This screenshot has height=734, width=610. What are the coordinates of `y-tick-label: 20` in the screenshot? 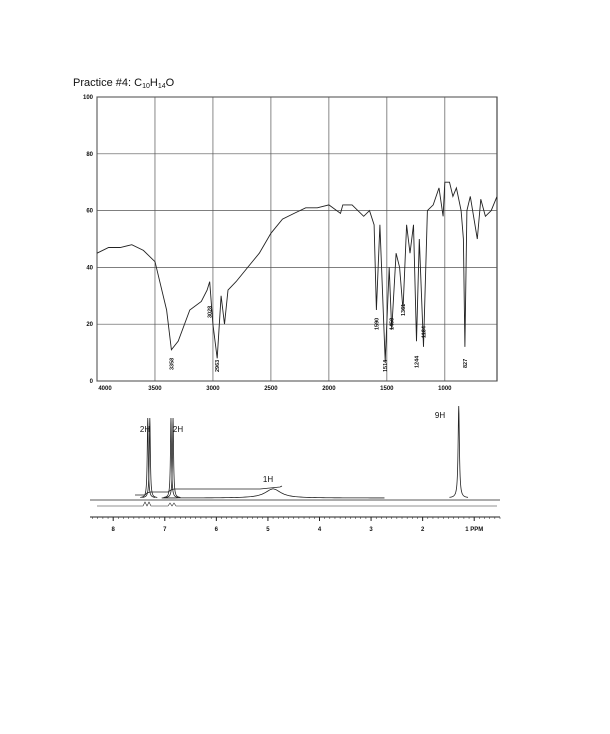 It's located at (89, 325).